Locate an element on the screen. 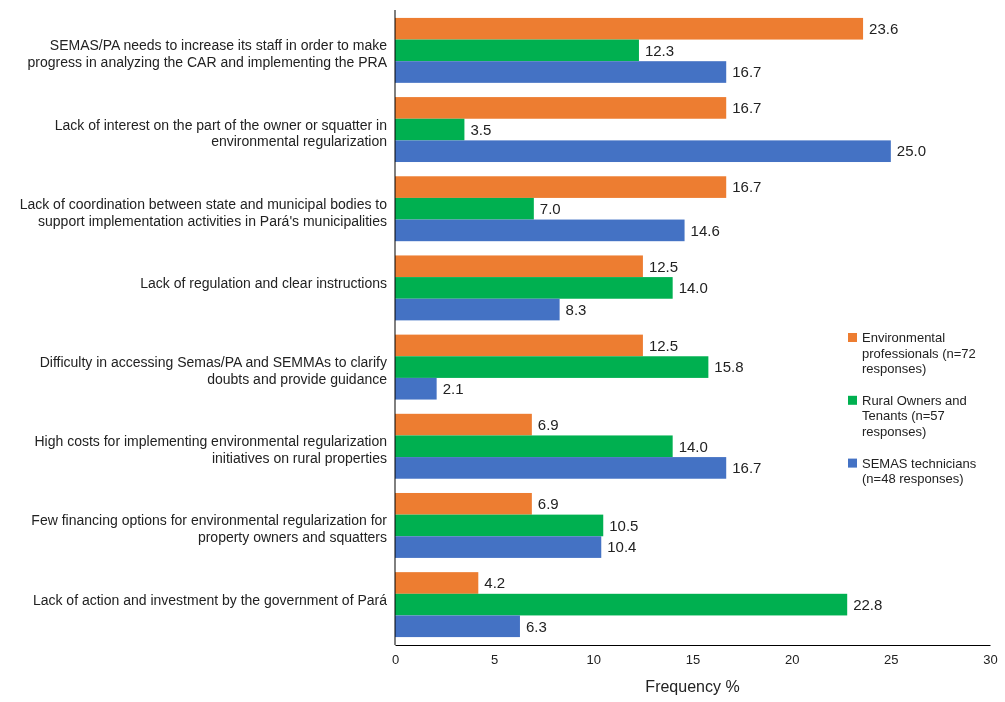  x-tick-label: 15 is located at coordinates (693, 660).